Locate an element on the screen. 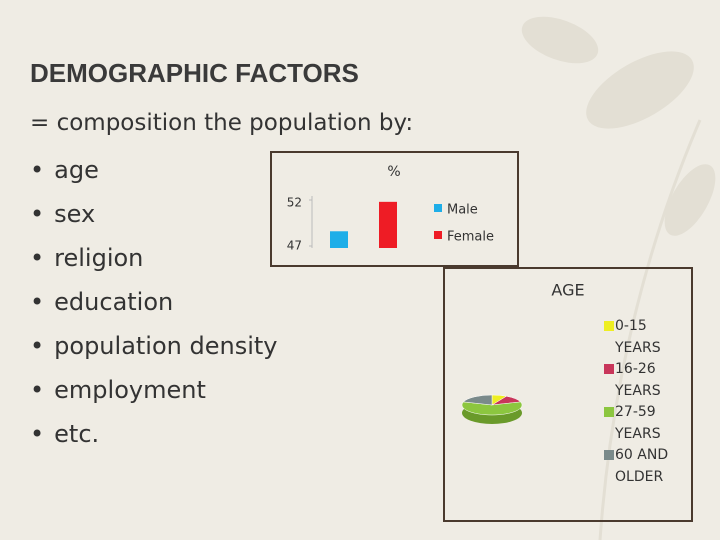  bullet-item: sex is located at coordinates (154, 217).